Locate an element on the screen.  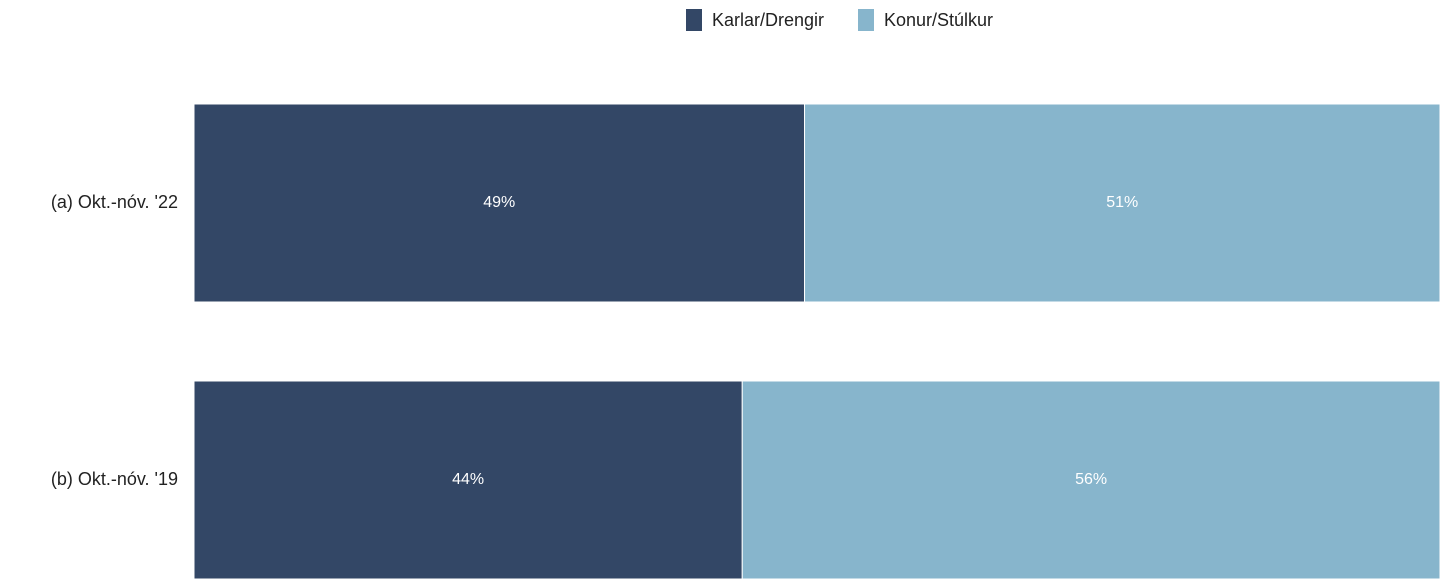
legend-label: Konur/Stúlkur is located at coordinates (938, 20).